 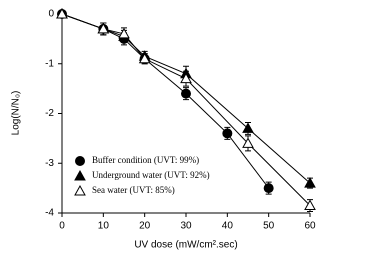 What do you see at coordinates (49, 163) in the screenshot?
I see `y-tick-label: -3` at bounding box center [49, 163].